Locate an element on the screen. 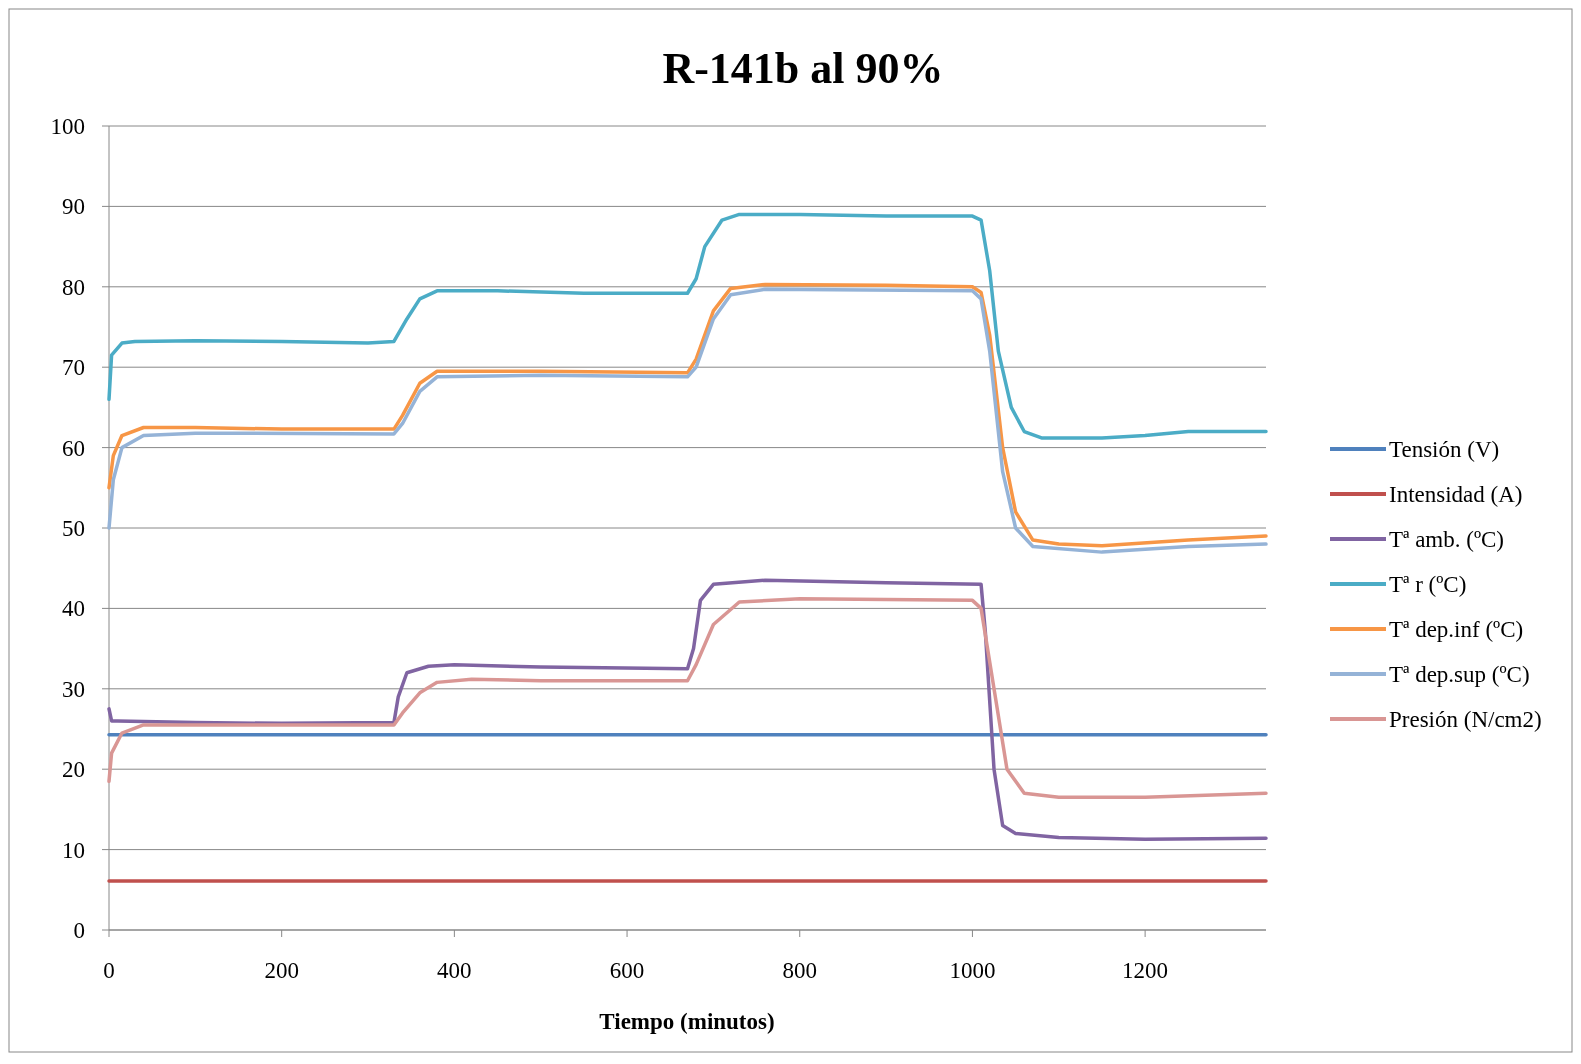 This screenshot has width=1581, height=1064. x-axis-title: Tiempo (minutos) is located at coordinates (687, 1021).